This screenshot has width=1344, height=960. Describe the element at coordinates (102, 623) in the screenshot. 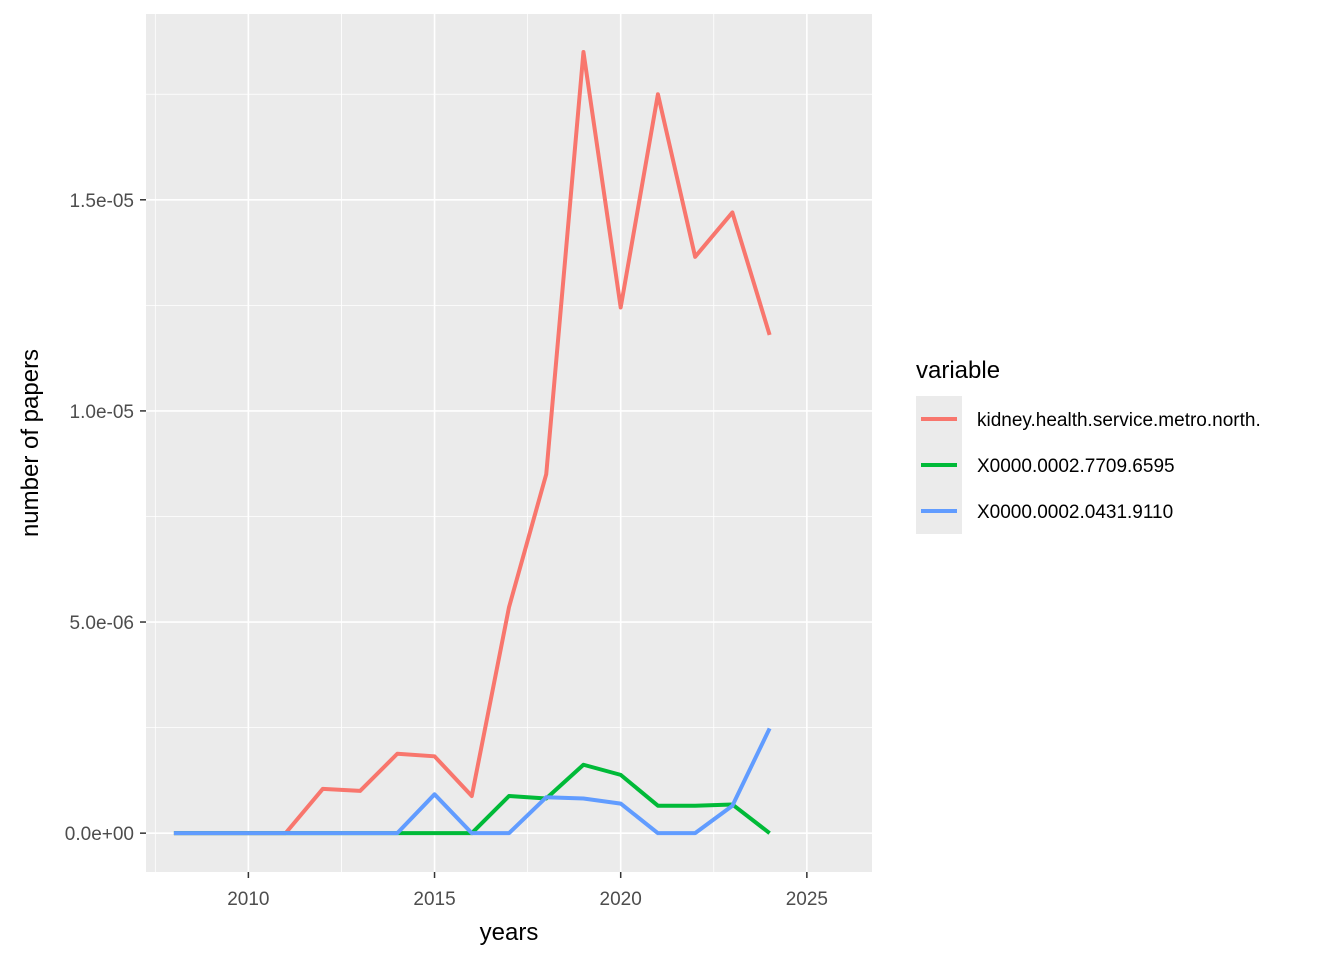

I see `y-tick-label: 5.0e-06` at that location.